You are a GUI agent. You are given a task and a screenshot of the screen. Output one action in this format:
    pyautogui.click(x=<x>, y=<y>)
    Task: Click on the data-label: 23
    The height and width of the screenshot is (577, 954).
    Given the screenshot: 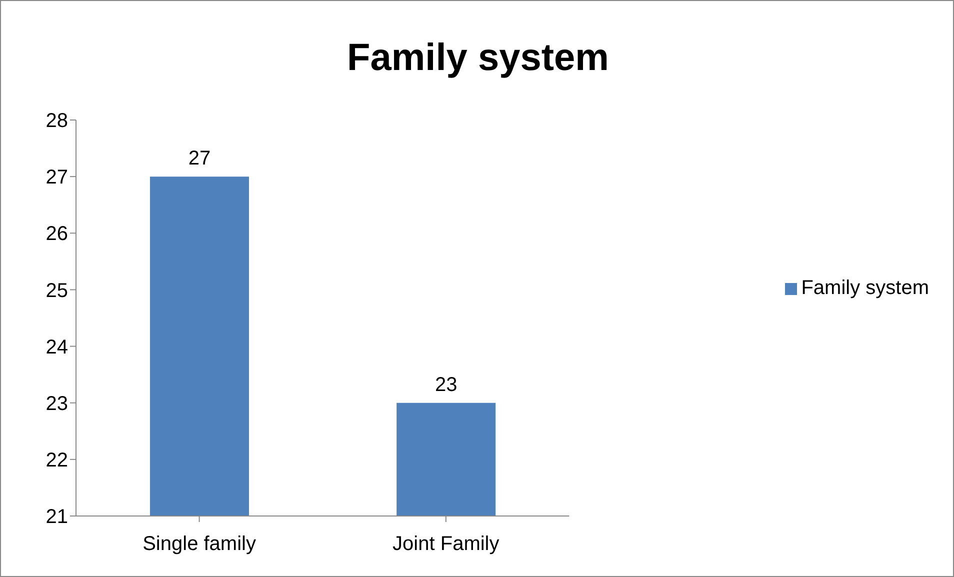 What is the action you would take?
    pyautogui.click(x=446, y=385)
    